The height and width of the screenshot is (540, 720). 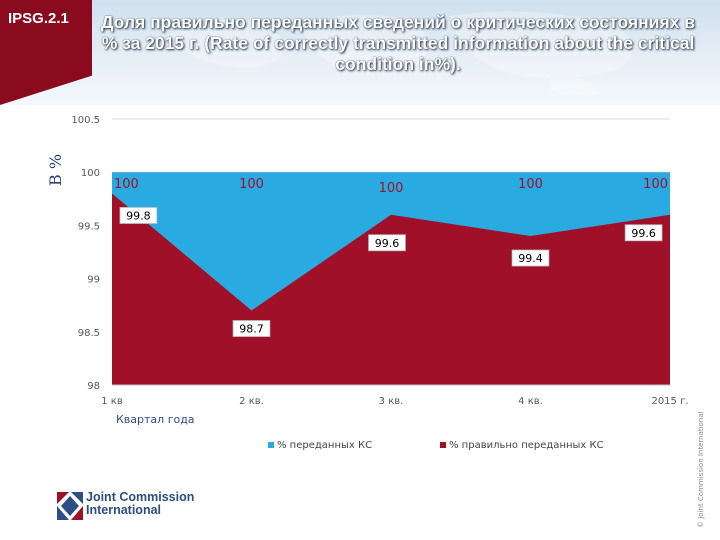 I want to click on data-label: 99.8, so click(x=138, y=215).